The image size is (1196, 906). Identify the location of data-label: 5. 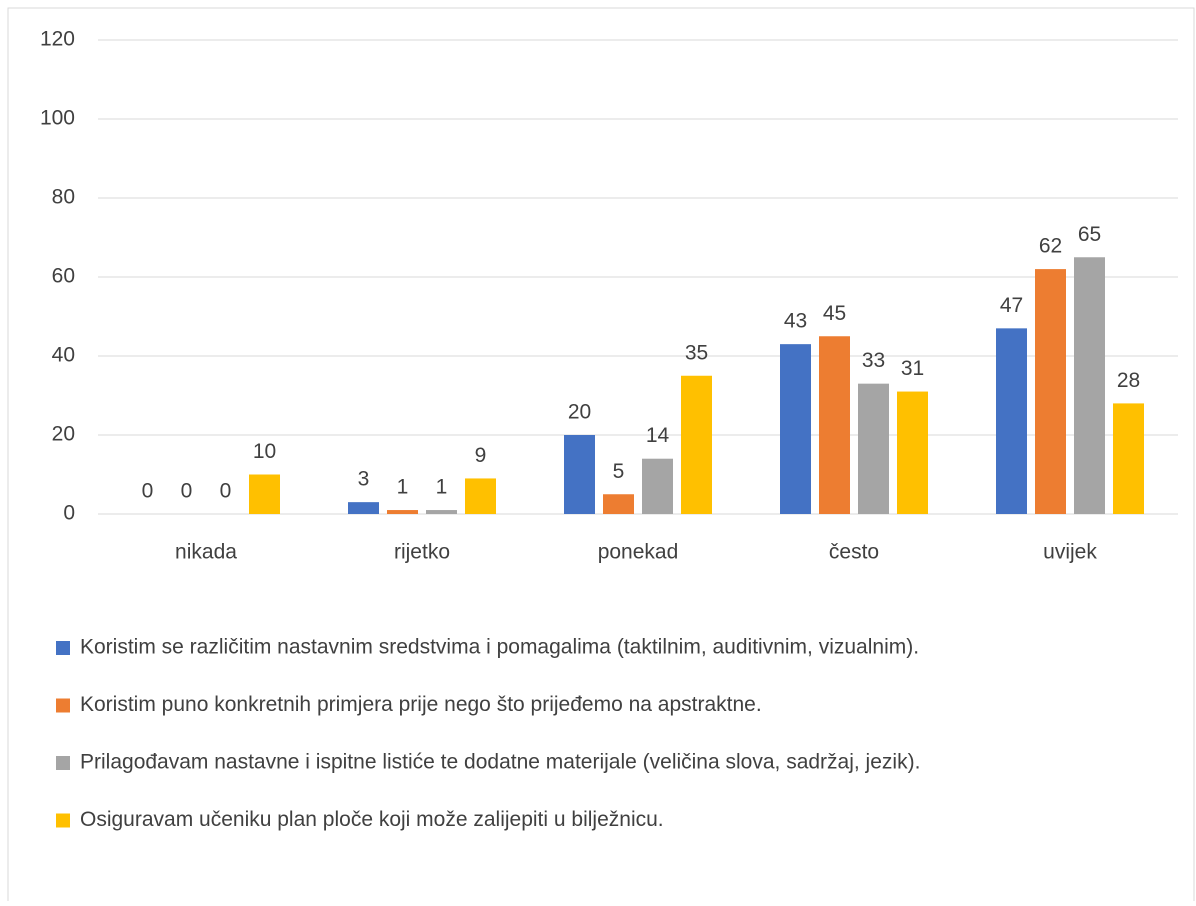
(619, 471).